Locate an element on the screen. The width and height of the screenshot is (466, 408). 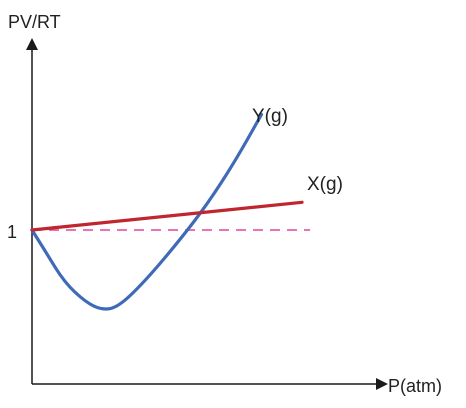
y-axis-label: PV/RT is located at coordinates (34, 22).